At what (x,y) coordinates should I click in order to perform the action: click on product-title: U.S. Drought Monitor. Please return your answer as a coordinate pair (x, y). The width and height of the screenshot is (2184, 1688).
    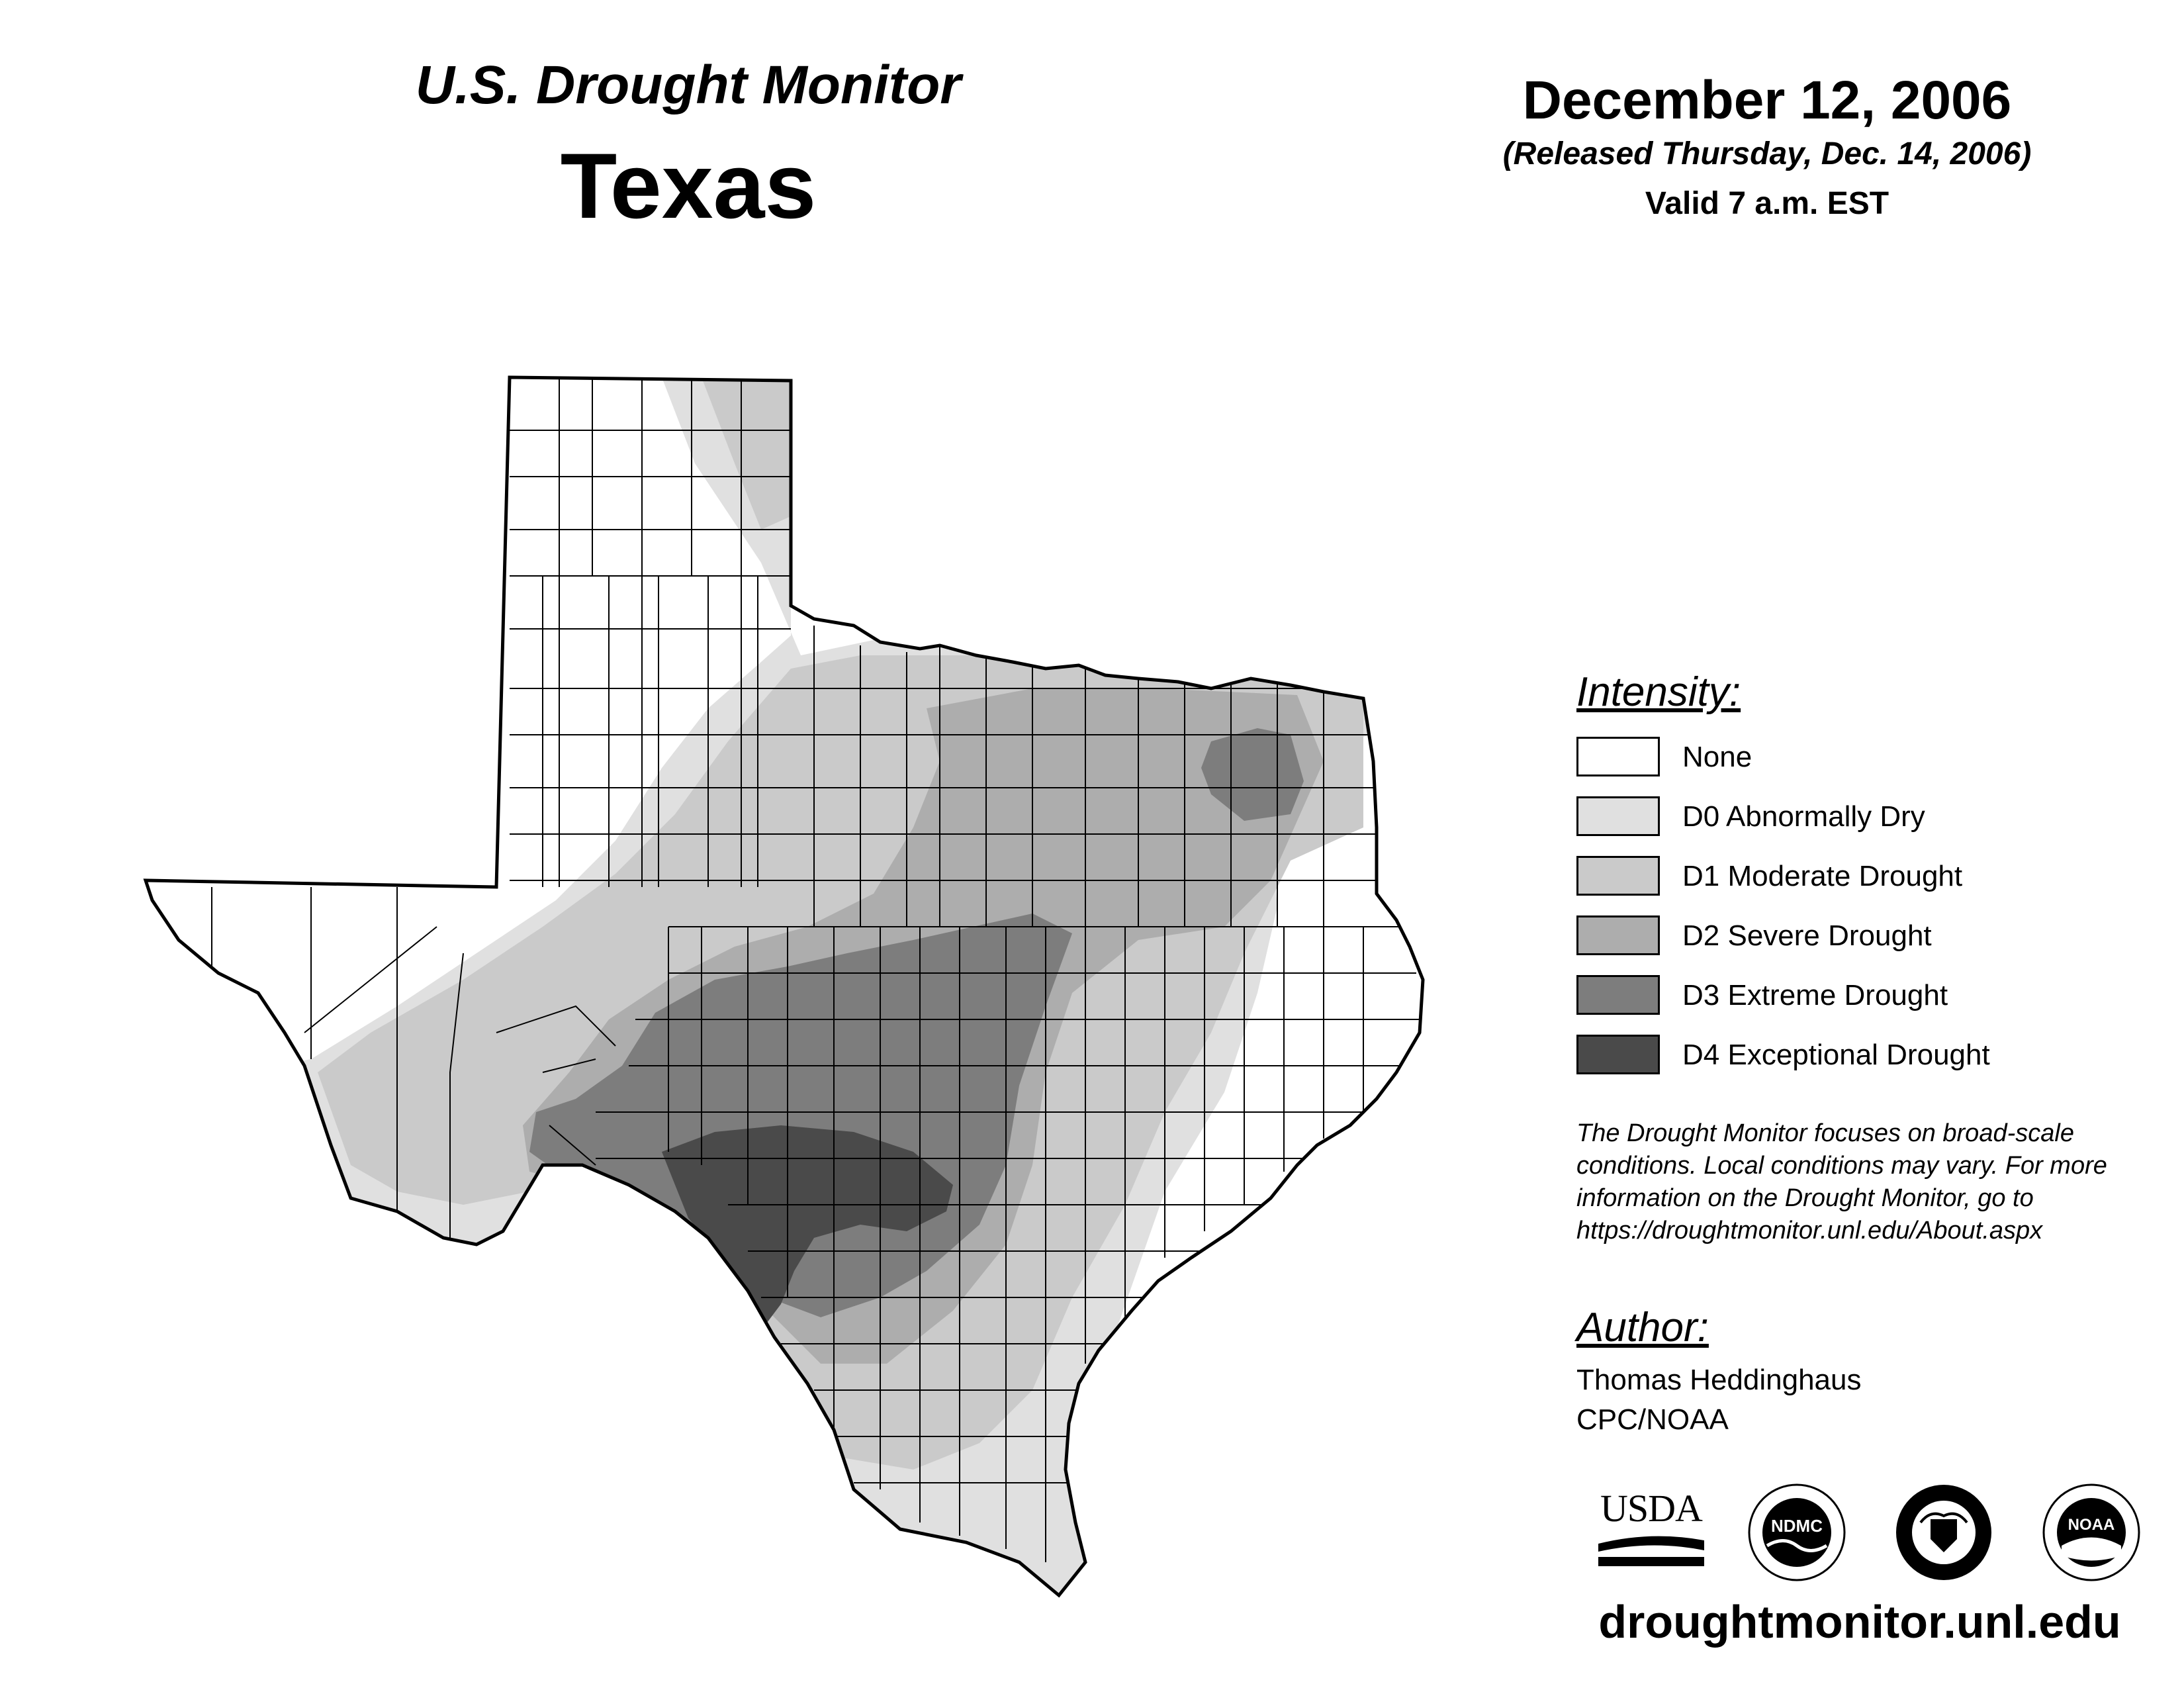
    Looking at the image, I should click on (688, 85).